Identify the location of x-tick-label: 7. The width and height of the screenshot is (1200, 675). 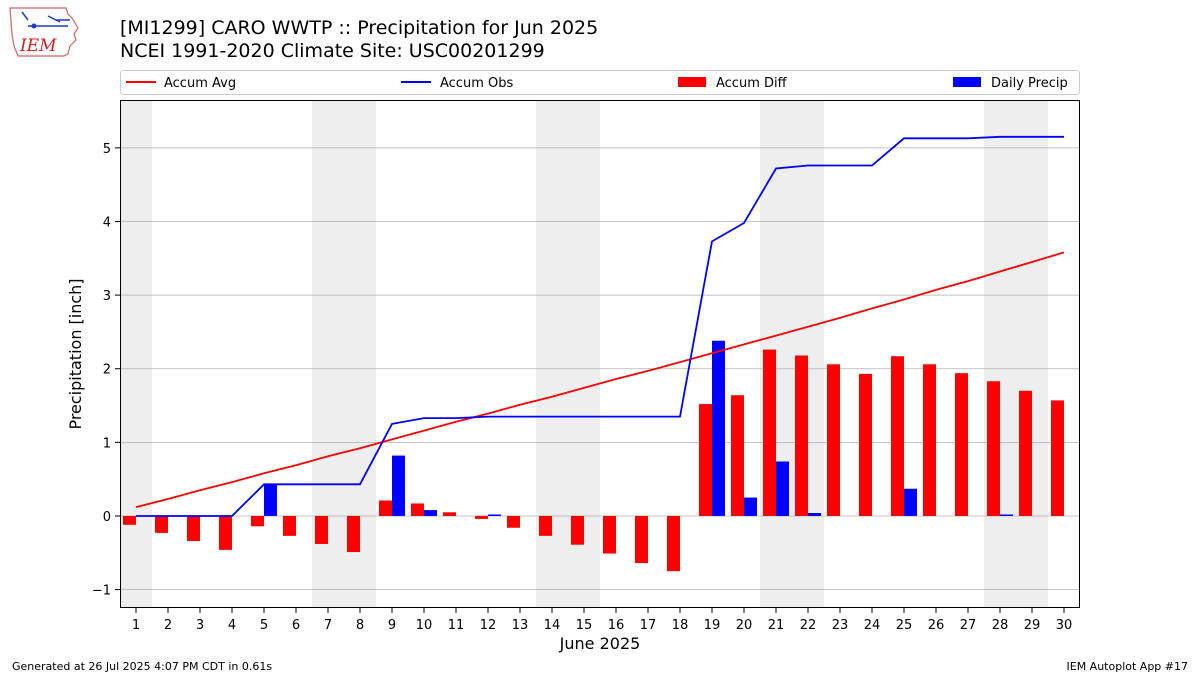
(328, 625).